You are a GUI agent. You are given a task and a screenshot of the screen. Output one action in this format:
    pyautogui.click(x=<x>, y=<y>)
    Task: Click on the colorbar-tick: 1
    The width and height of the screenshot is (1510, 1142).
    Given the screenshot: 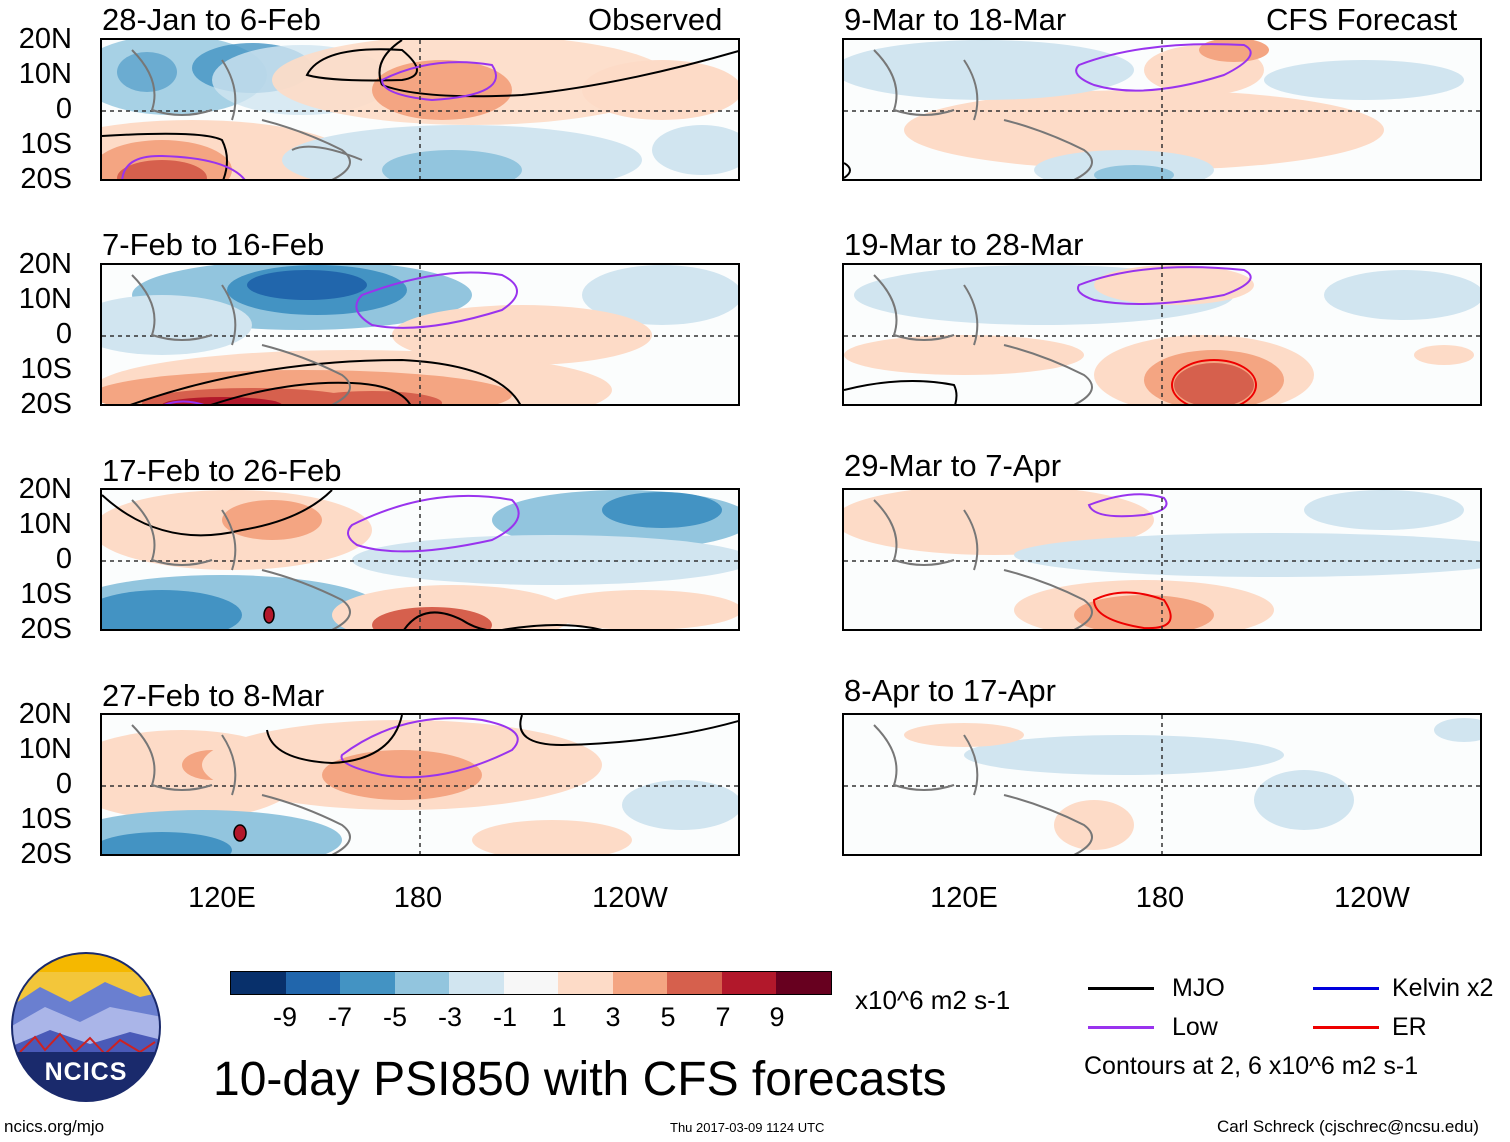 What is the action you would take?
    pyautogui.click(x=559, y=1017)
    